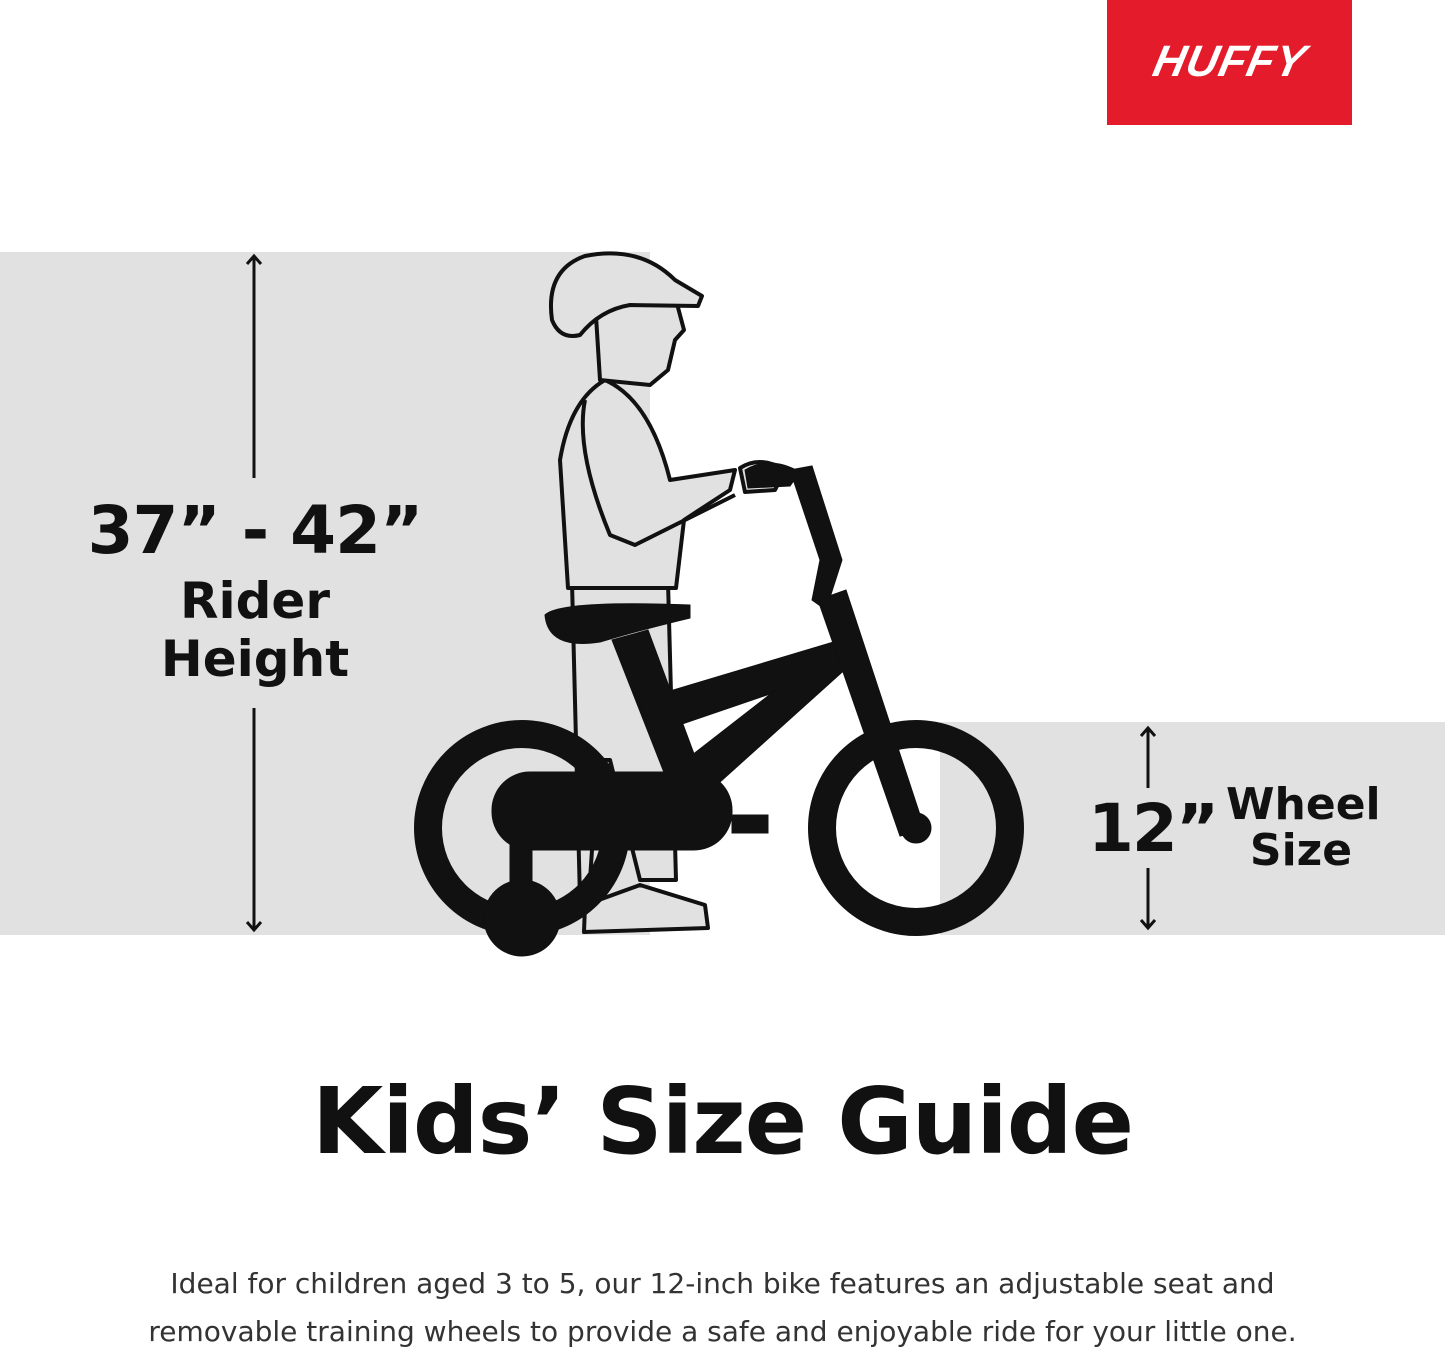 This screenshot has height=1356, width=1445. I want to click on huffy-logo: HUFFY, so click(1229, 62).